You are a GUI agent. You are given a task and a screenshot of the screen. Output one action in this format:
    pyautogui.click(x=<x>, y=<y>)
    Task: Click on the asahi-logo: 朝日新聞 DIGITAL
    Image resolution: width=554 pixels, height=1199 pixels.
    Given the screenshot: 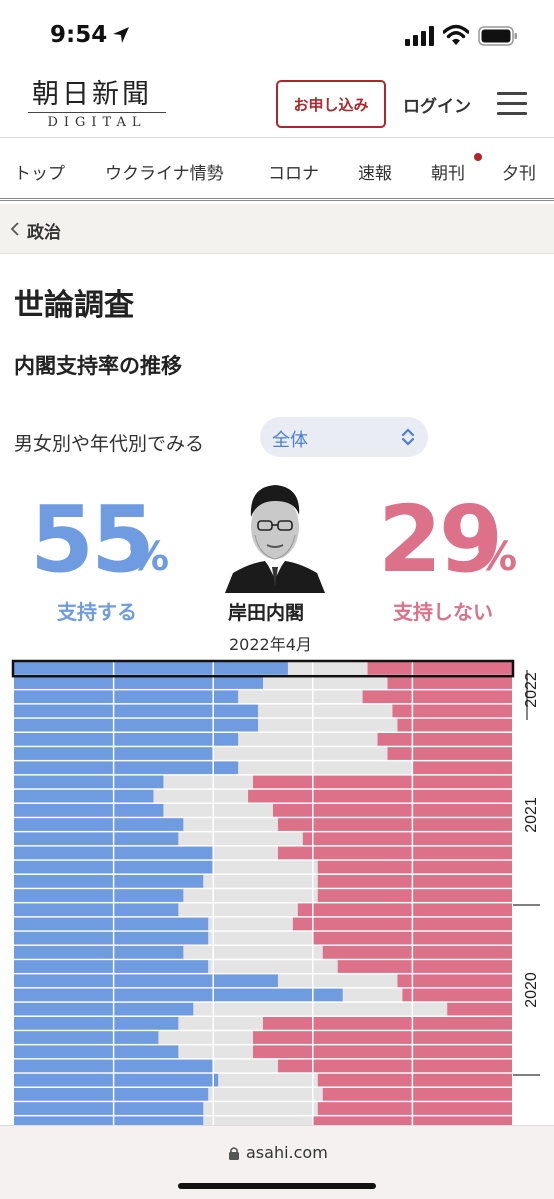 What is the action you would take?
    pyautogui.click(x=100, y=105)
    